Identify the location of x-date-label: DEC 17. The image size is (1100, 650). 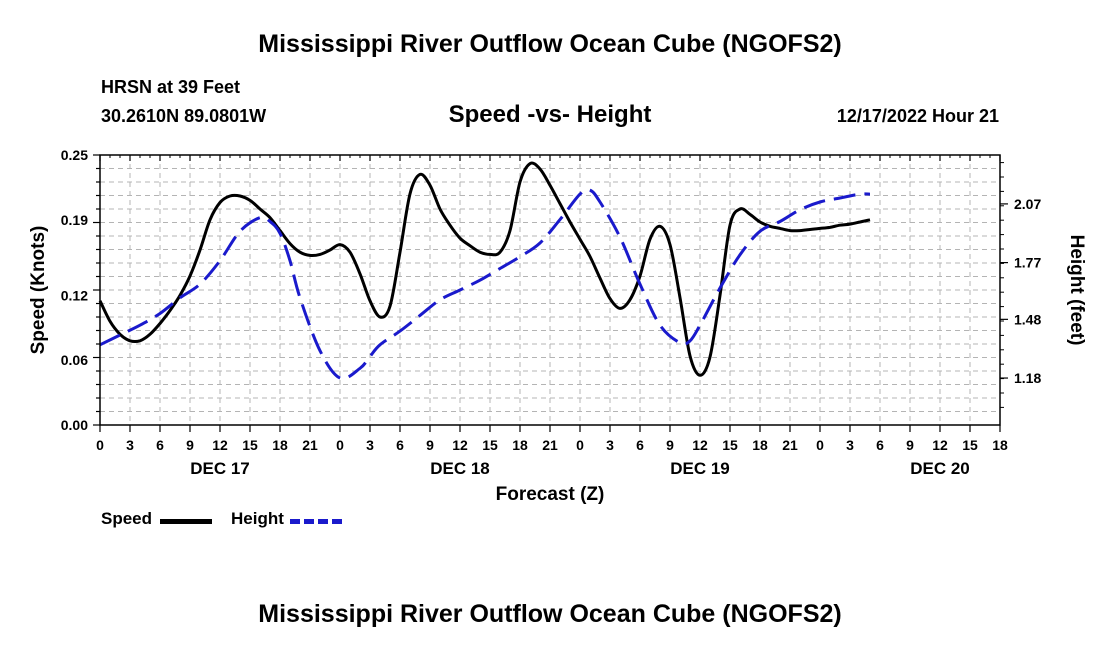
(220, 468).